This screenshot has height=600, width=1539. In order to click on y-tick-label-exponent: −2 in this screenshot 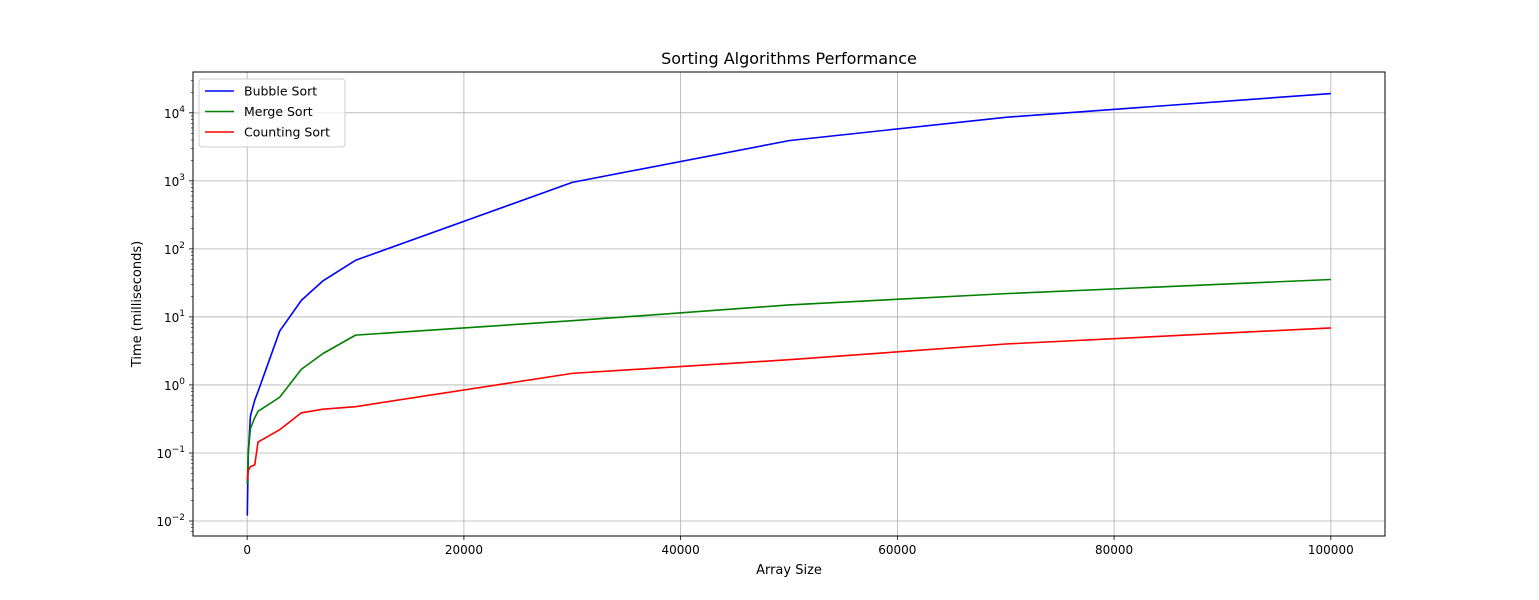, I will do `click(178, 518)`.